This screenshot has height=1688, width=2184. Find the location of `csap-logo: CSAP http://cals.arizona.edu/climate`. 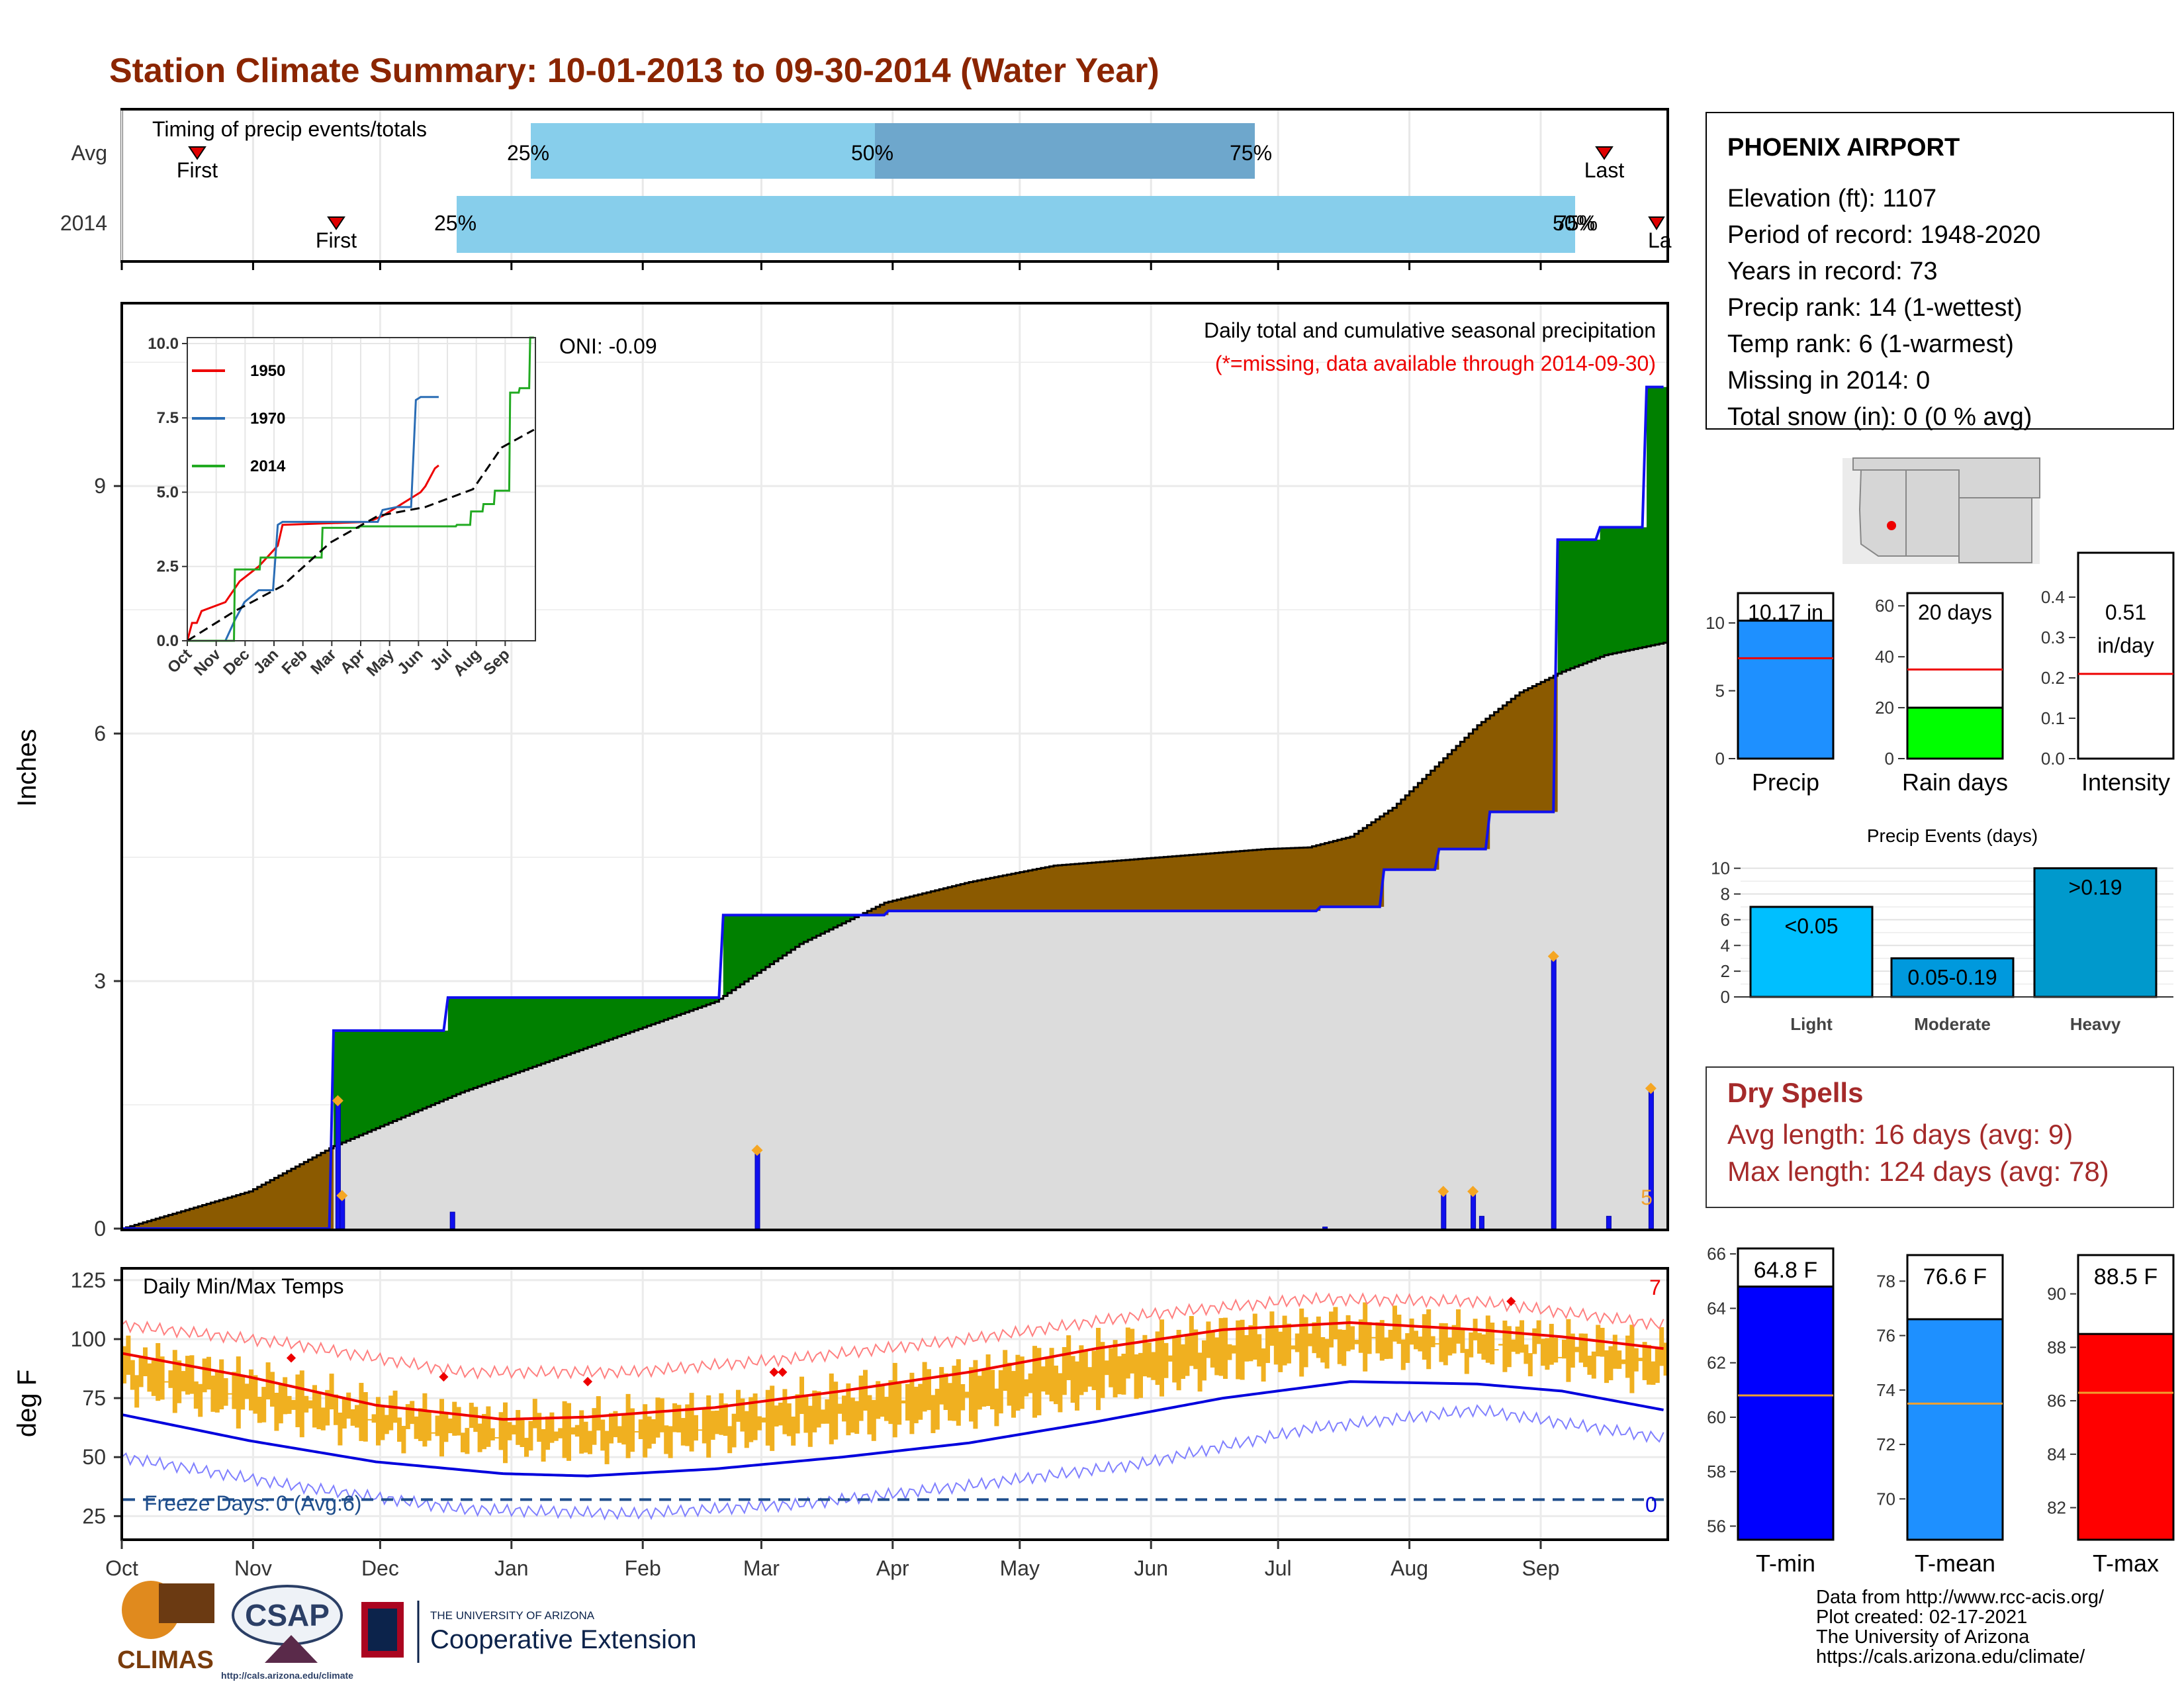

csap-logo: CSAP http://cals.arizona.edu/climate is located at coordinates (287, 1633).